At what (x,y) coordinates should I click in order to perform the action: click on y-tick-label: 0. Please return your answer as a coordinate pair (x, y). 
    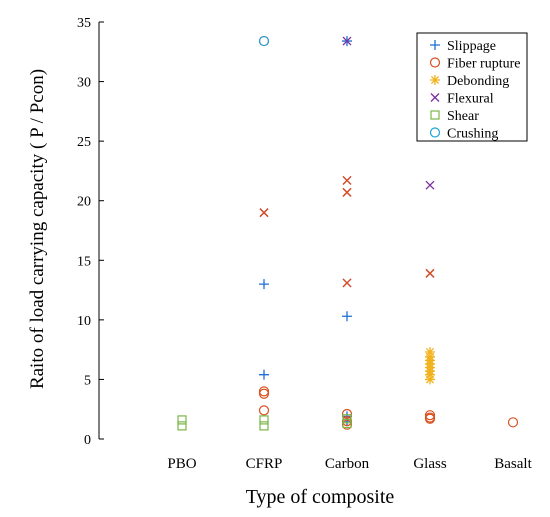
    Looking at the image, I should click on (87, 440).